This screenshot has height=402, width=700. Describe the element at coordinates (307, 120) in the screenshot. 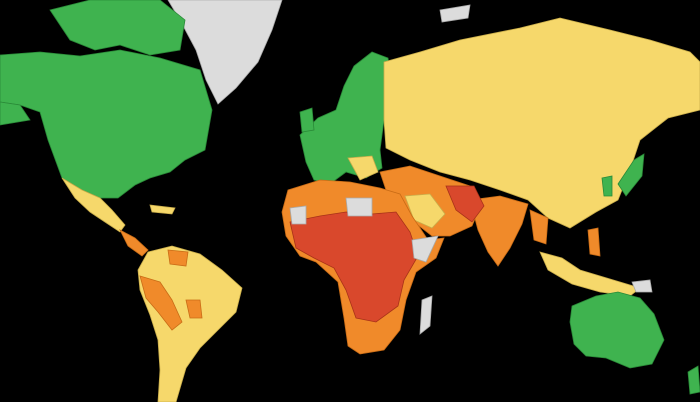

I see `uk` at that location.